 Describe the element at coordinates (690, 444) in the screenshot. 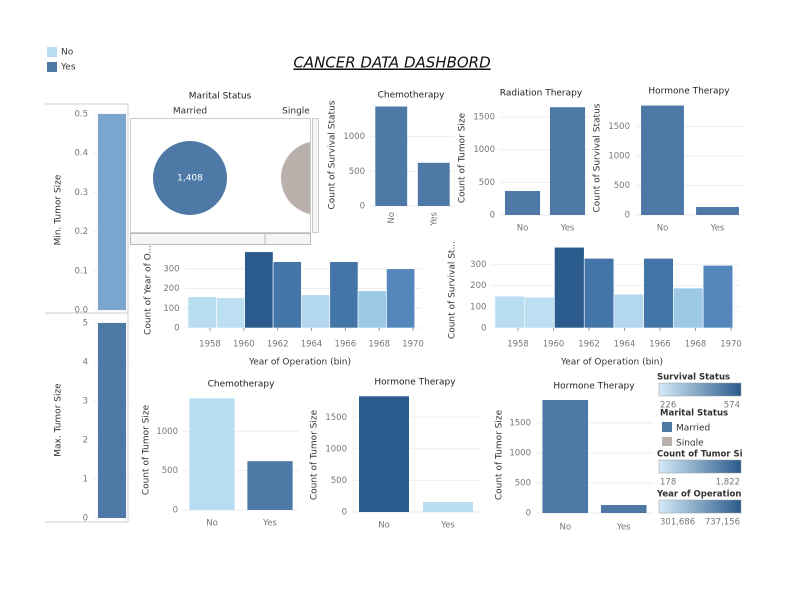

I see `legend-label: Single` at that location.